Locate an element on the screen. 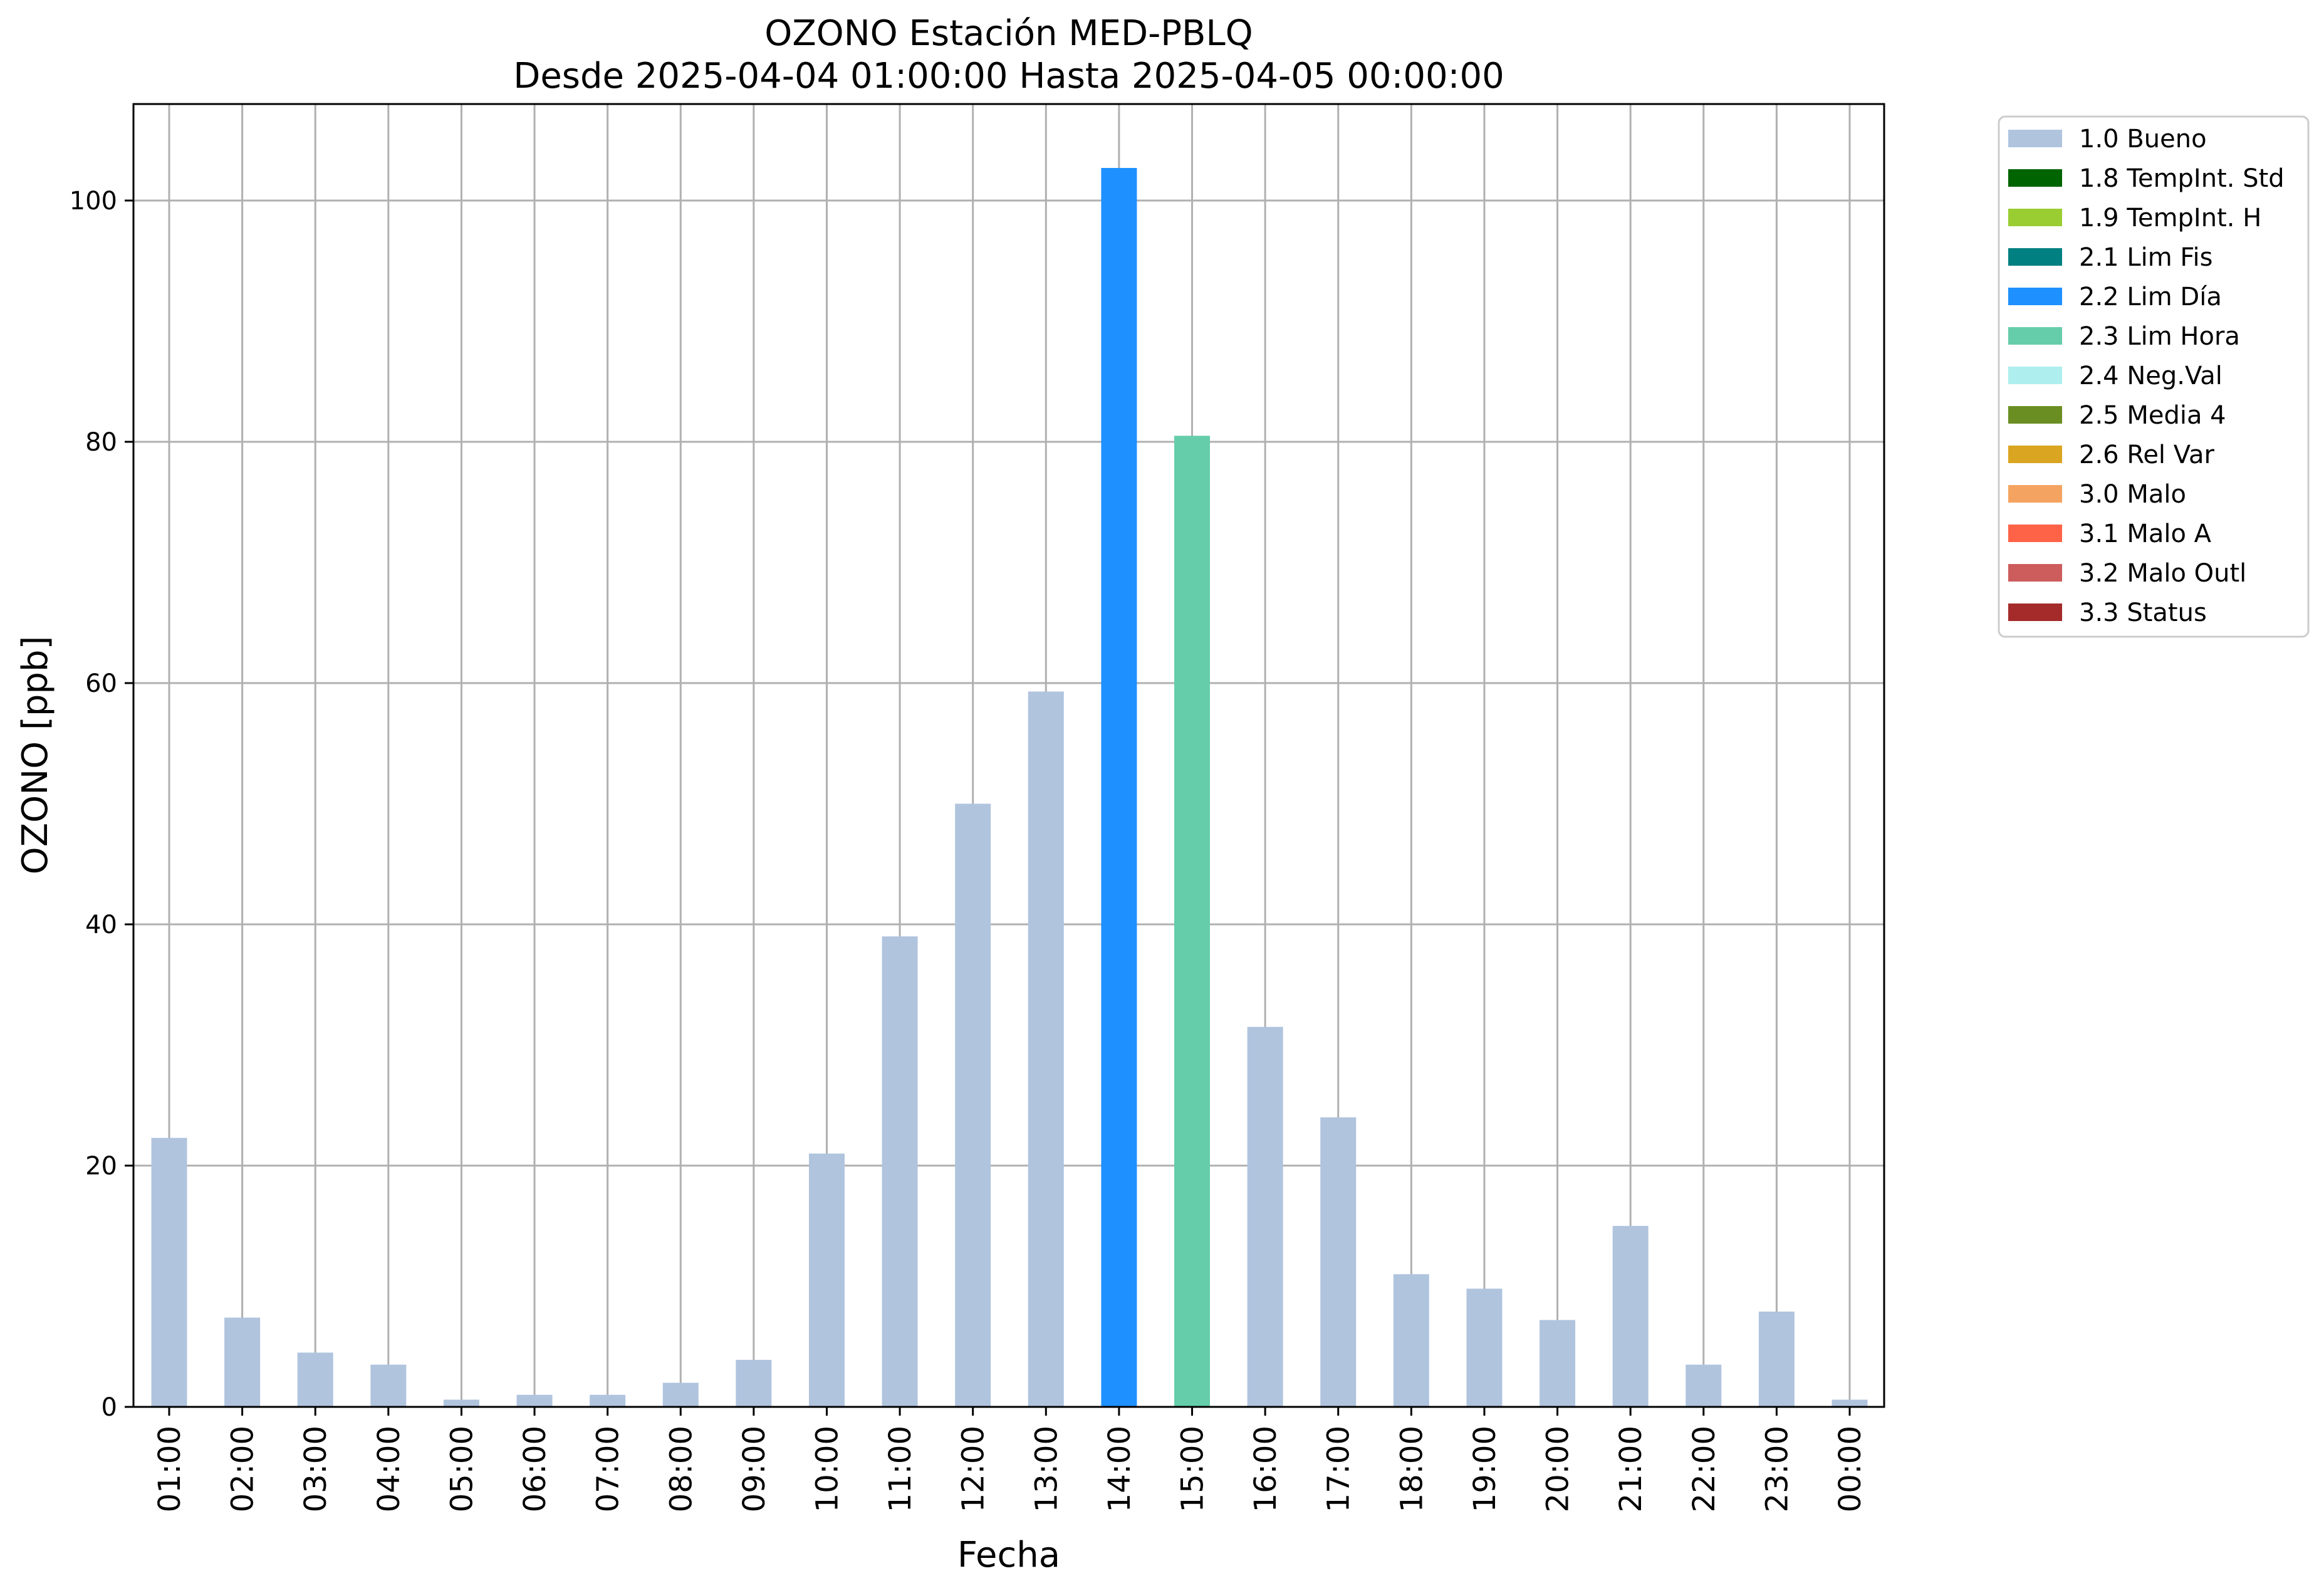  legend-label: 2.6 Rel Var is located at coordinates (2147, 455).